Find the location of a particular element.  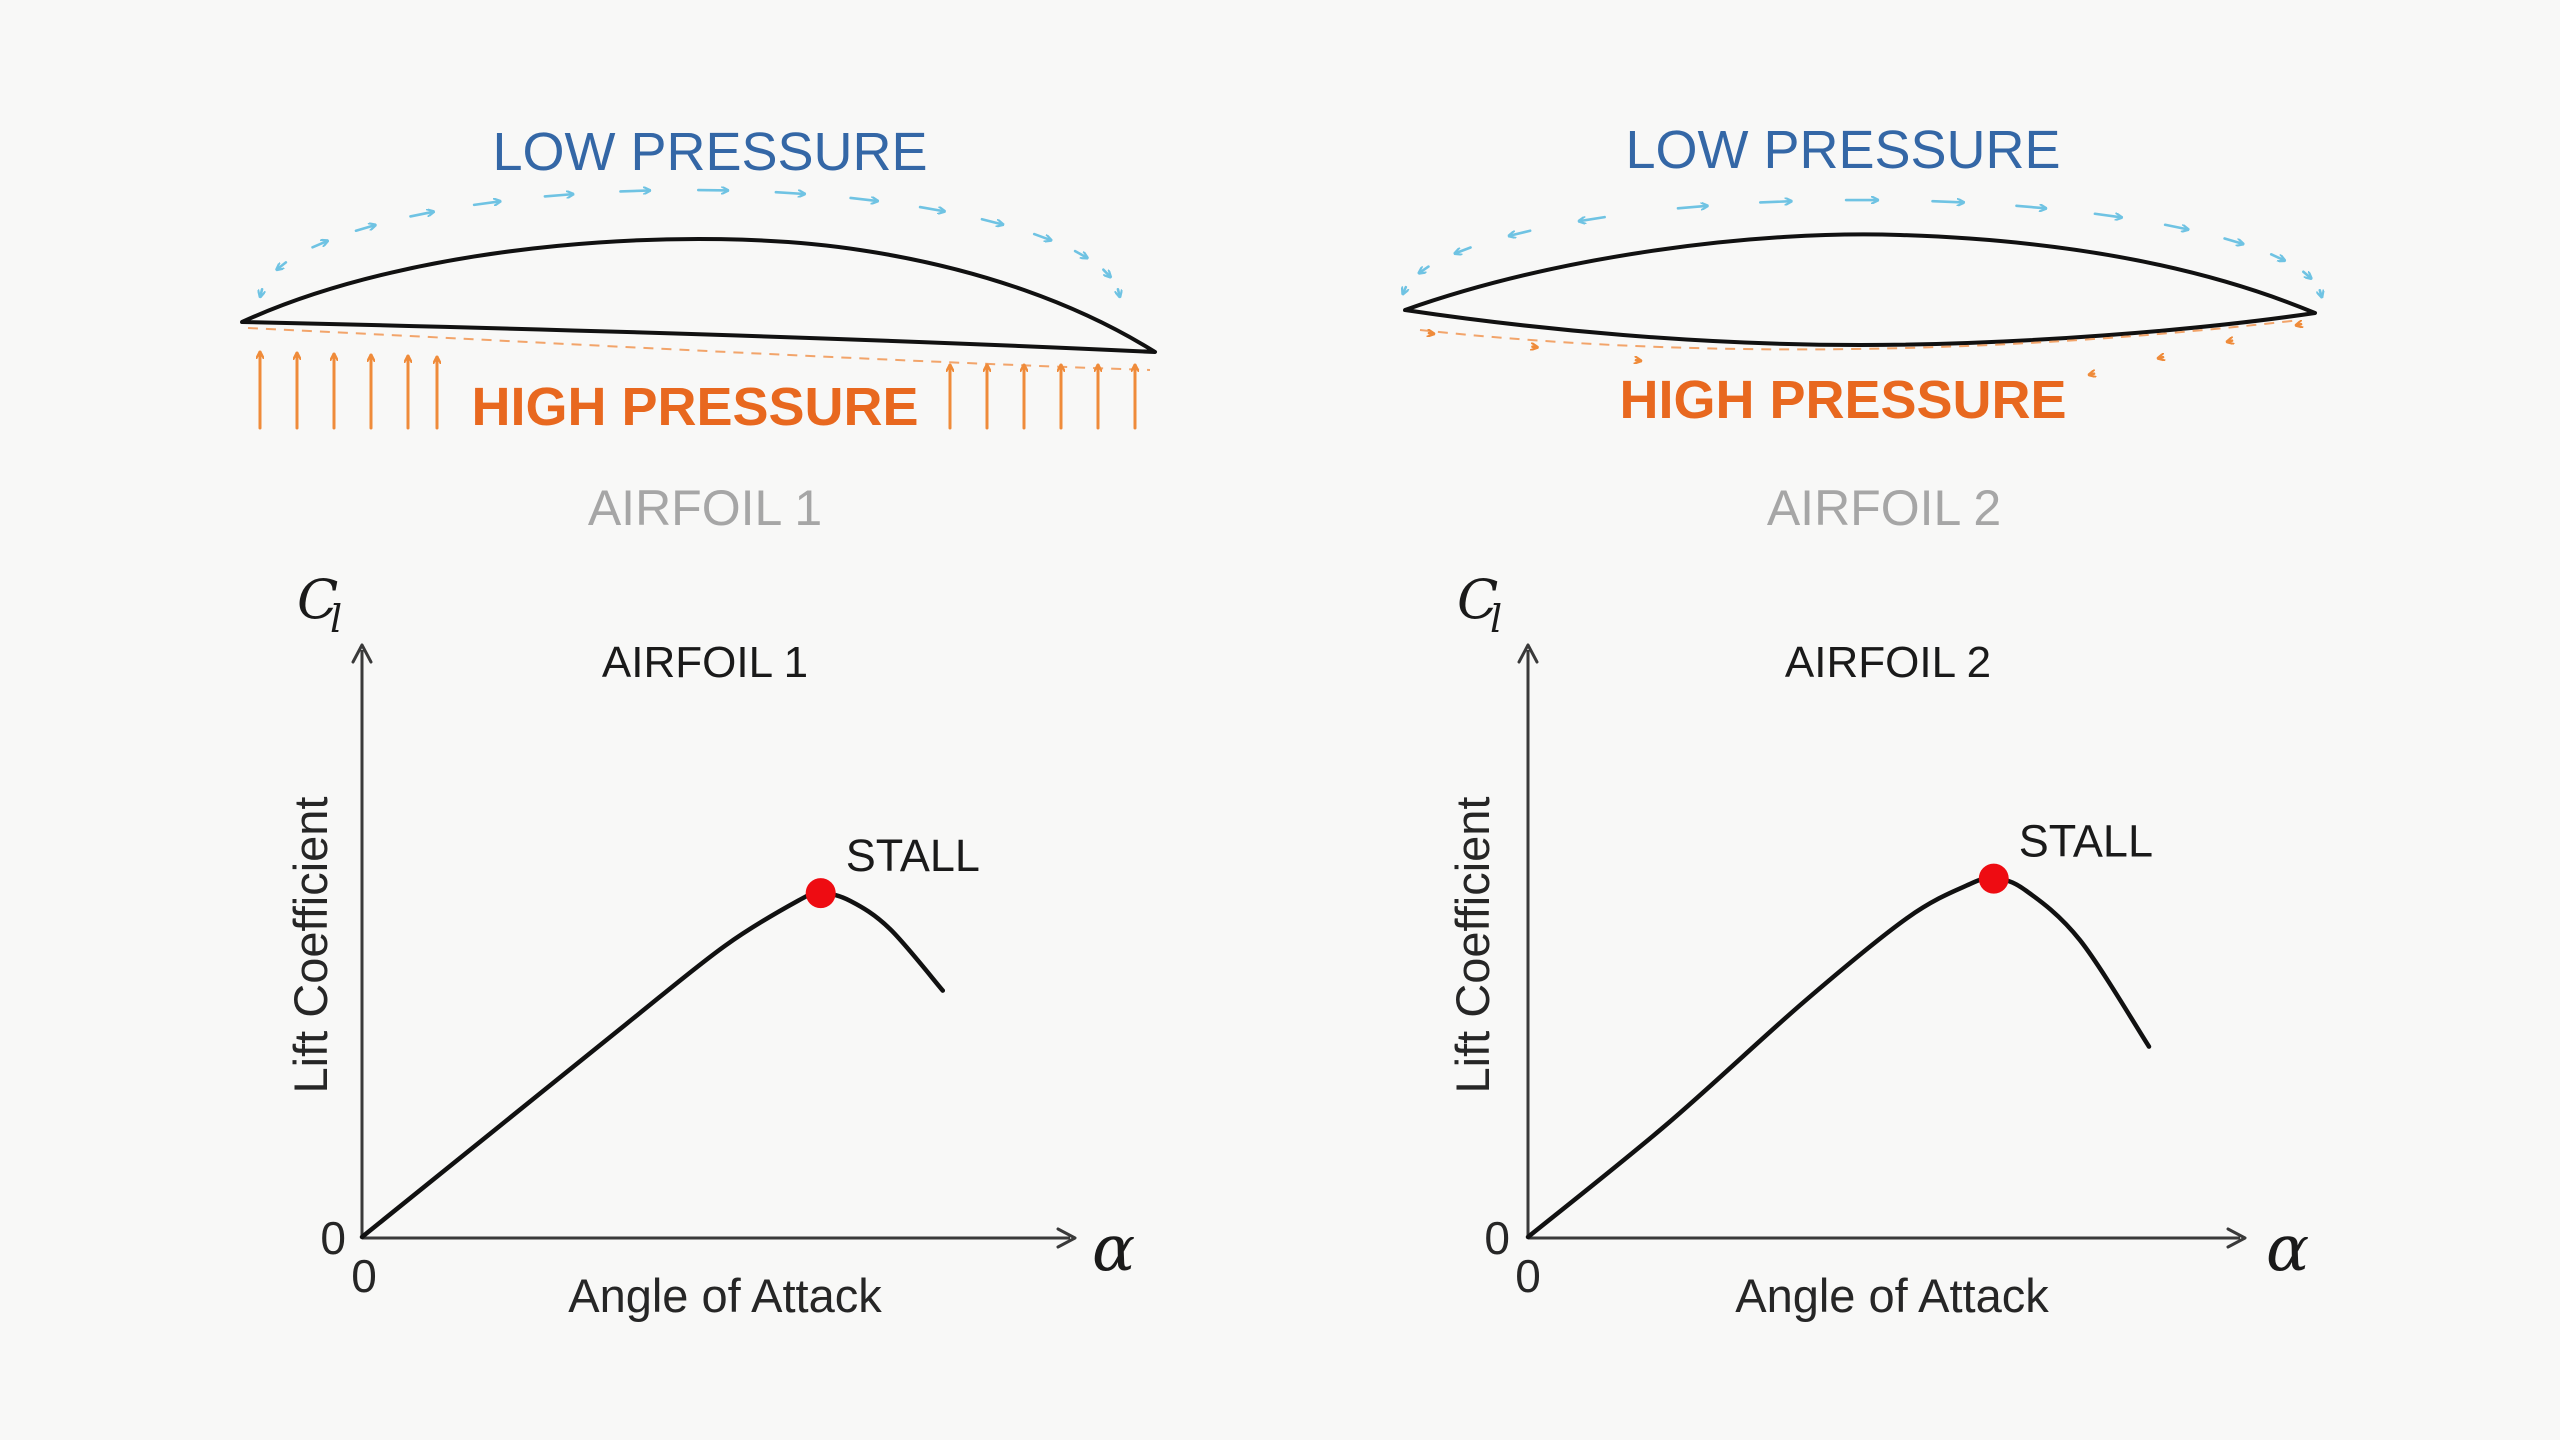

x-axis-label-1: Angle of Attack is located at coordinates (725, 1295).